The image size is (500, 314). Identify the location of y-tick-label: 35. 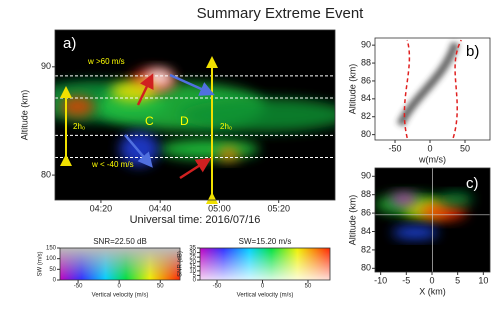
(192, 249).